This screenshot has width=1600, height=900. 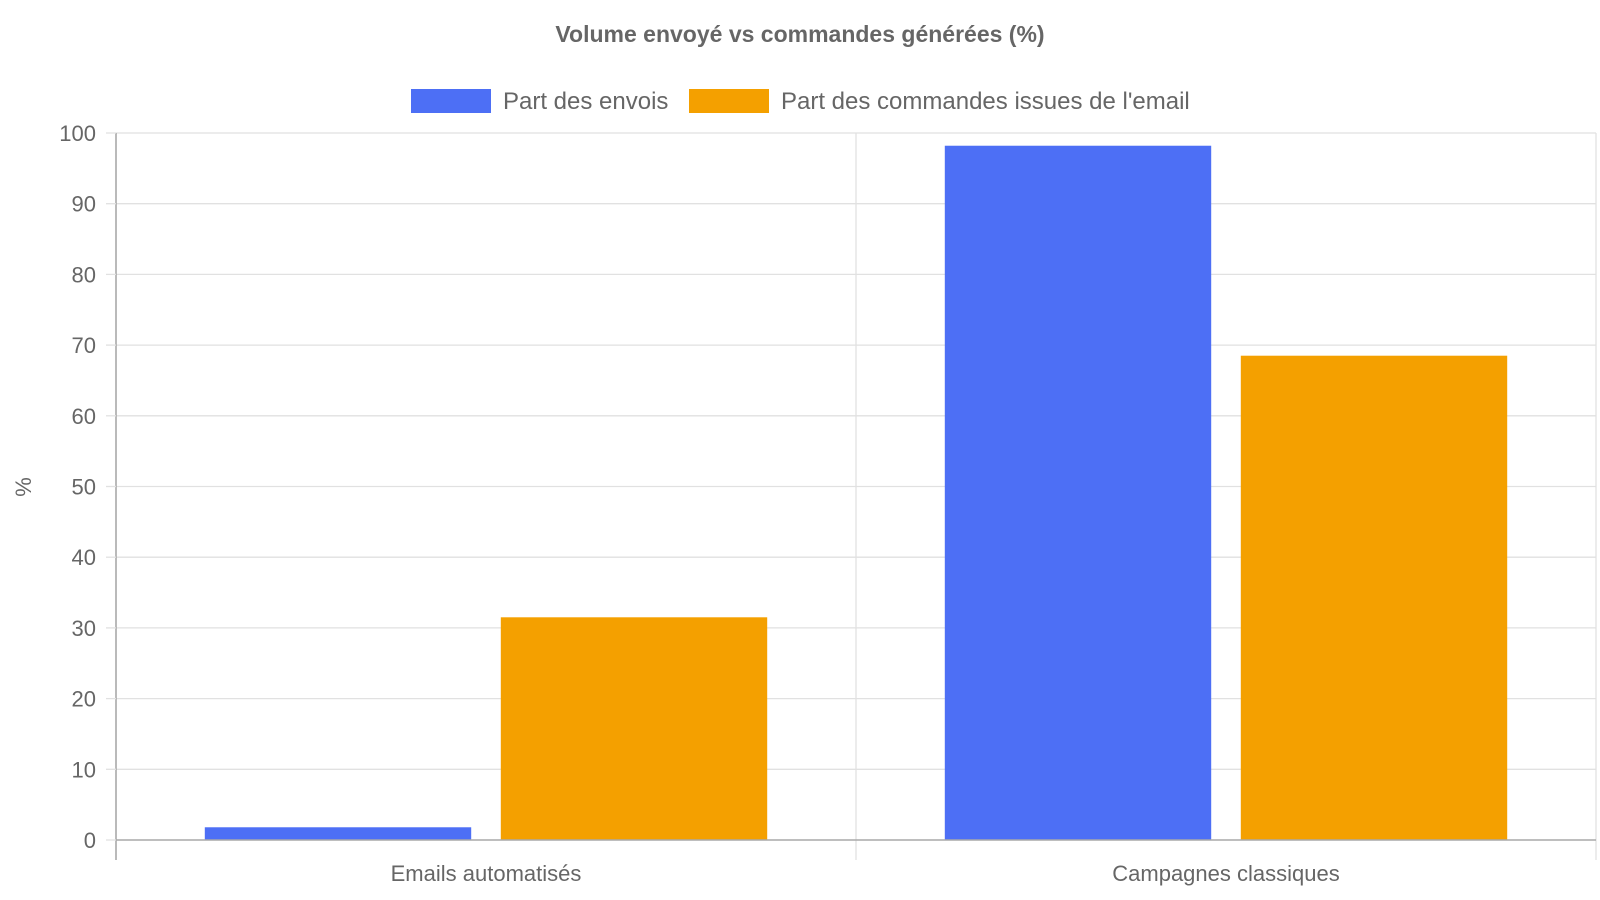 What do you see at coordinates (865, 873) in the screenshot?
I see `x-axis-ticks: Emails automatisés Campagnes classiques` at bounding box center [865, 873].